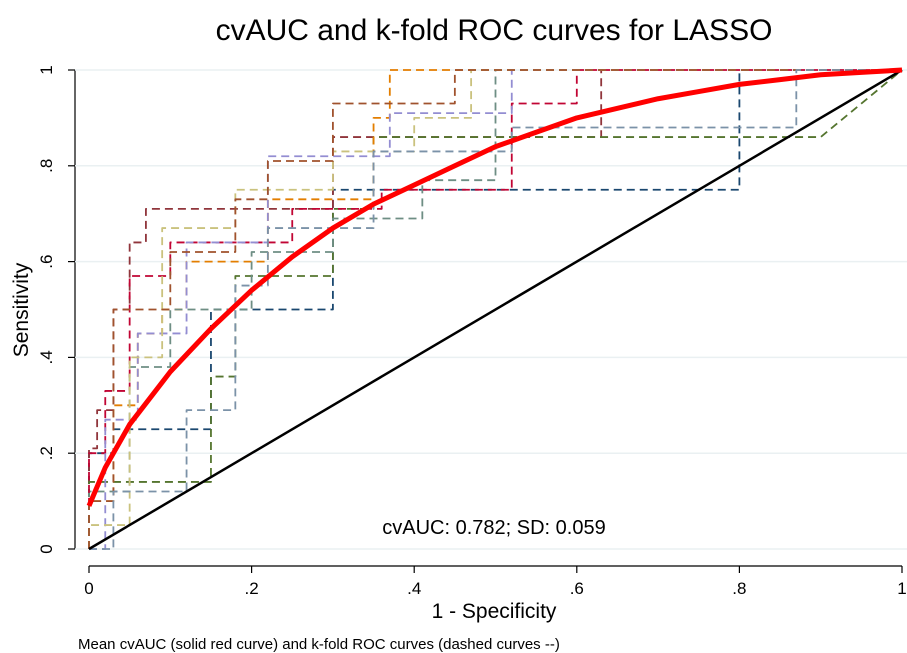 The image size is (907, 653). I want to click on x-tick-label: 1, so click(901, 588).